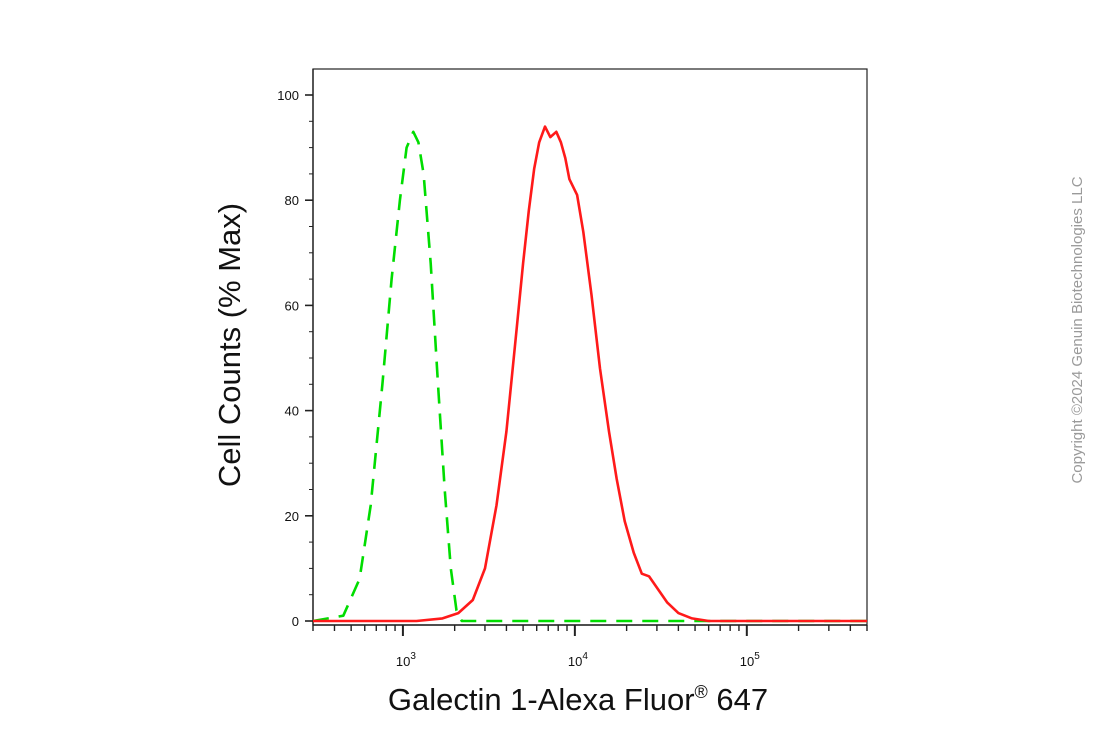 Image resolution: width=1112 pixels, height=730 pixels. I want to click on x-axis-title-main: Galectin 1-Alexa Fluor, so click(541, 699).